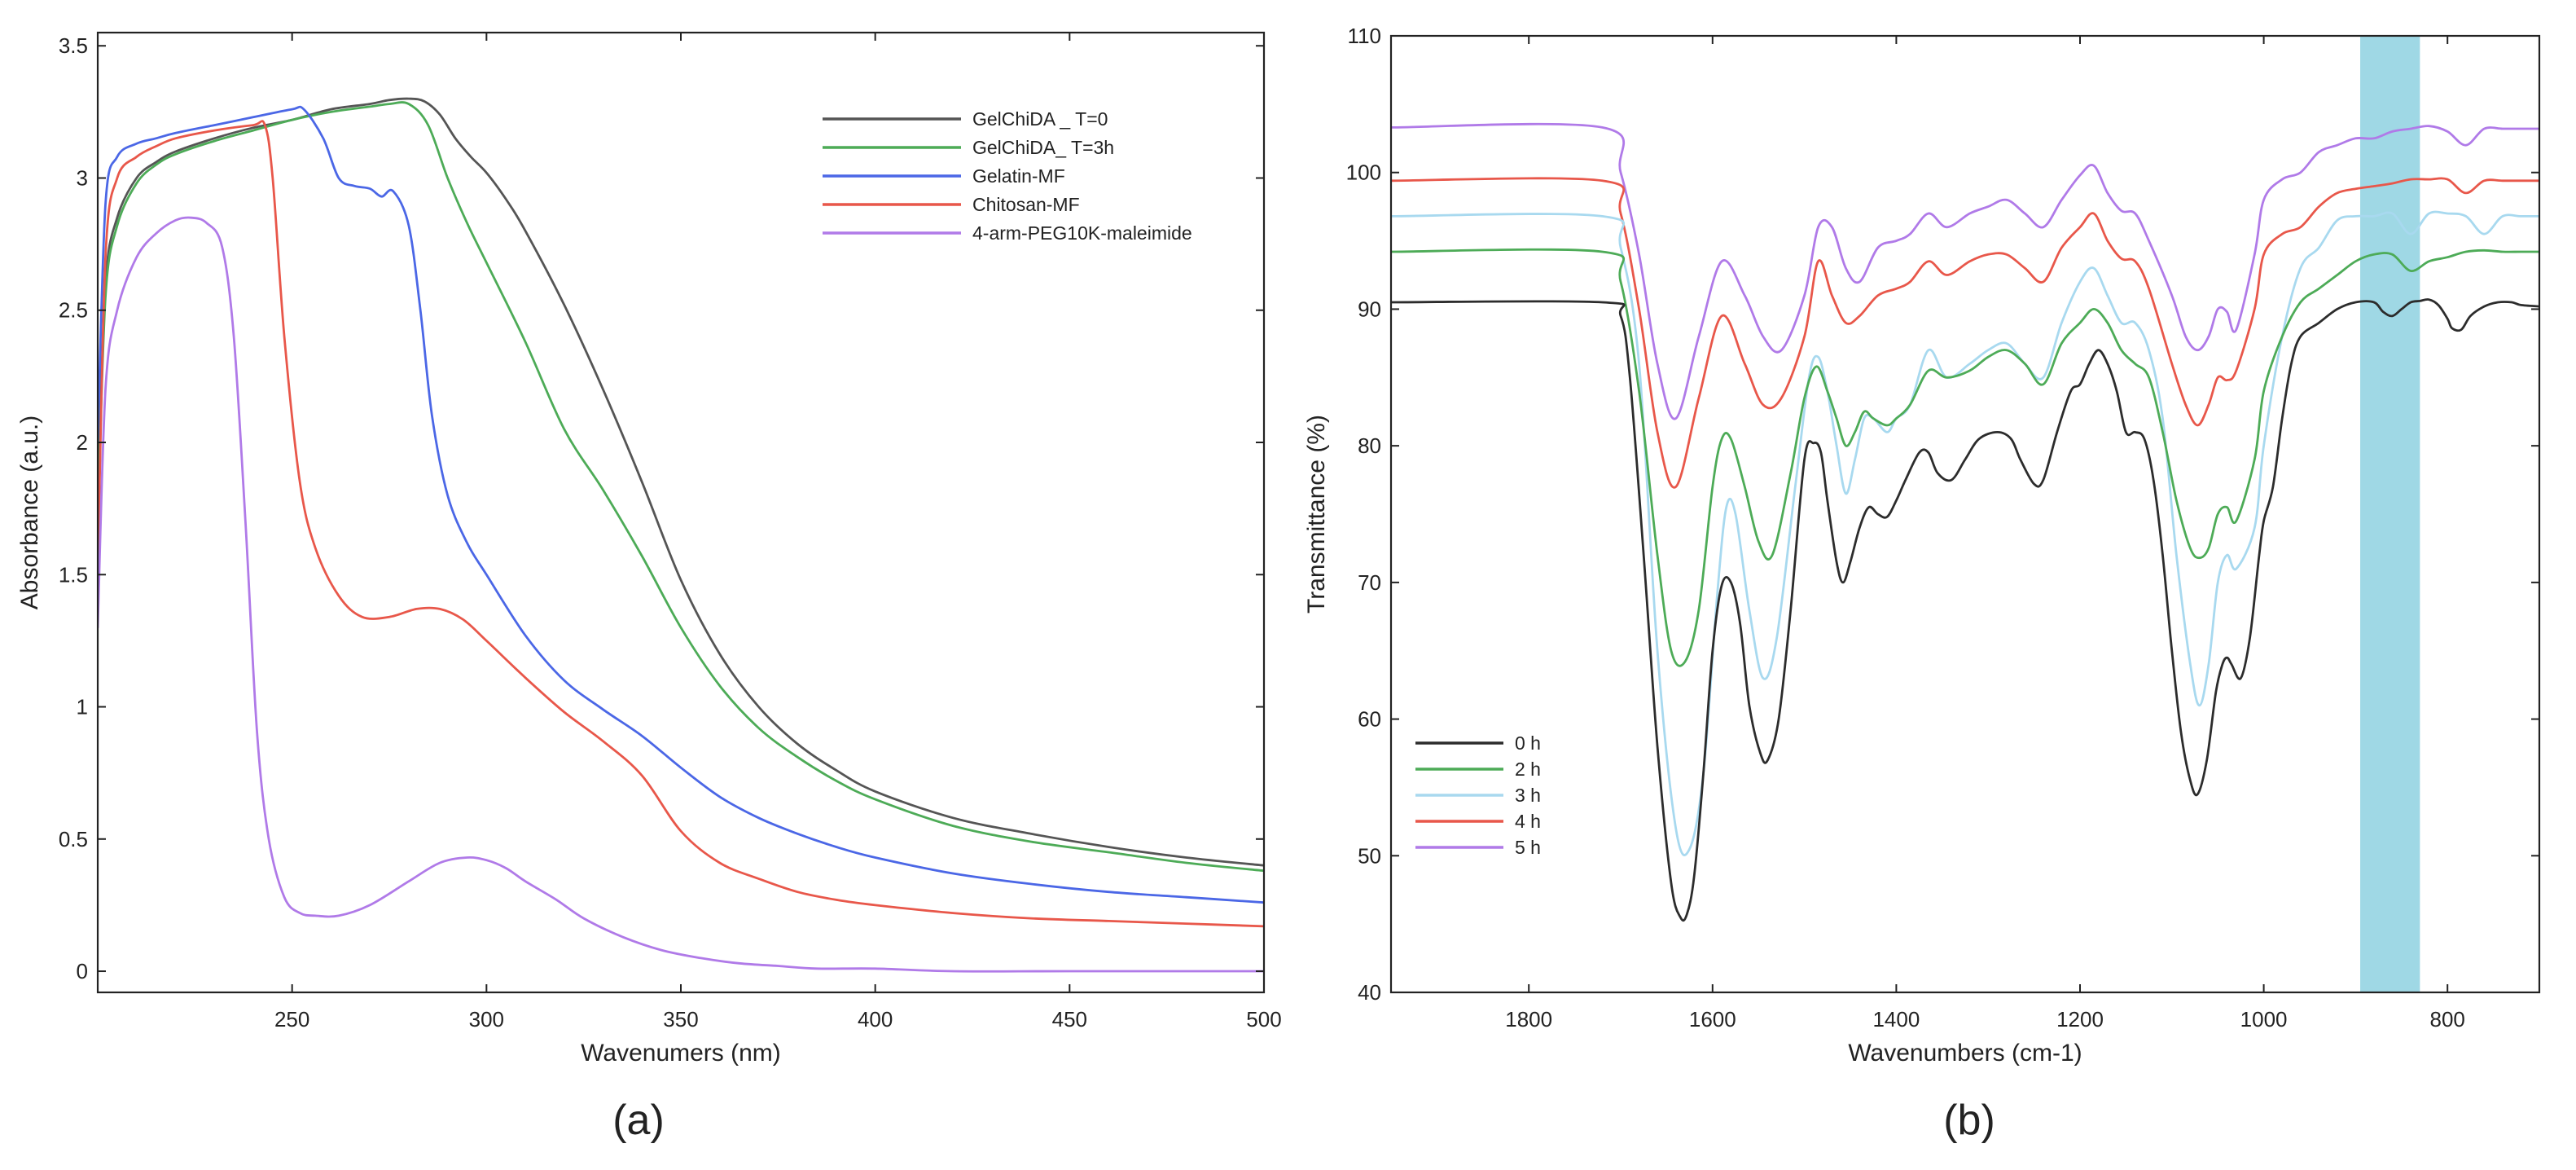 This screenshot has height=1170, width=2576. What do you see at coordinates (1478, 795) in the screenshot?
I see `panel-b-legend: 0 h 2 h 3 h 4 h 5 h` at bounding box center [1478, 795].